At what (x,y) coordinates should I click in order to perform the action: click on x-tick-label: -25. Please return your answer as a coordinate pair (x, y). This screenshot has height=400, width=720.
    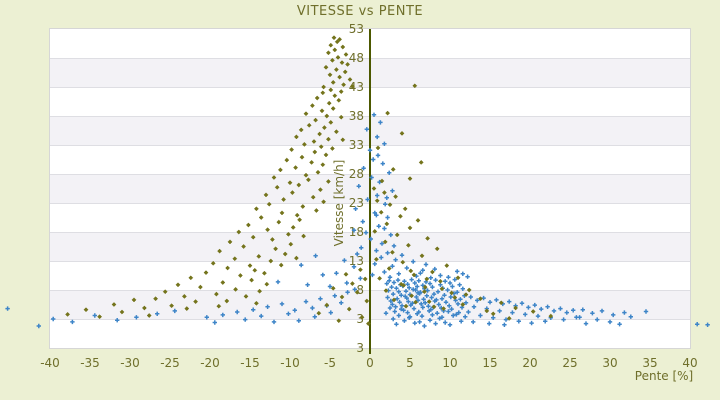
    Looking at the image, I should click on (170, 363).